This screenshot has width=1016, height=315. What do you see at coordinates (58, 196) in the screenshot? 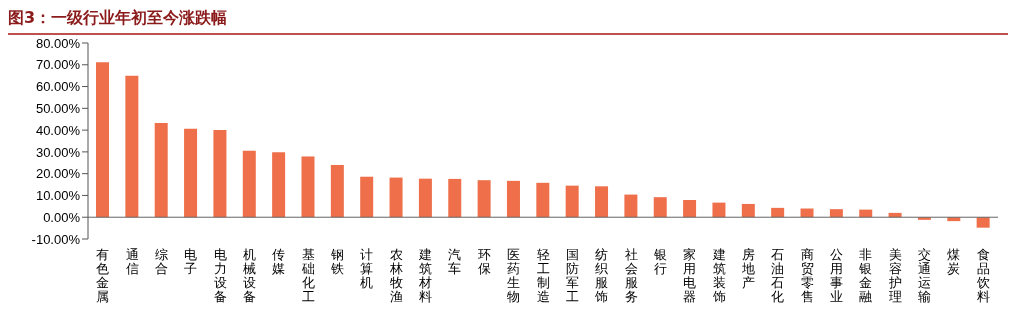
I see `y-tick-label: 10.00%` at bounding box center [58, 196].